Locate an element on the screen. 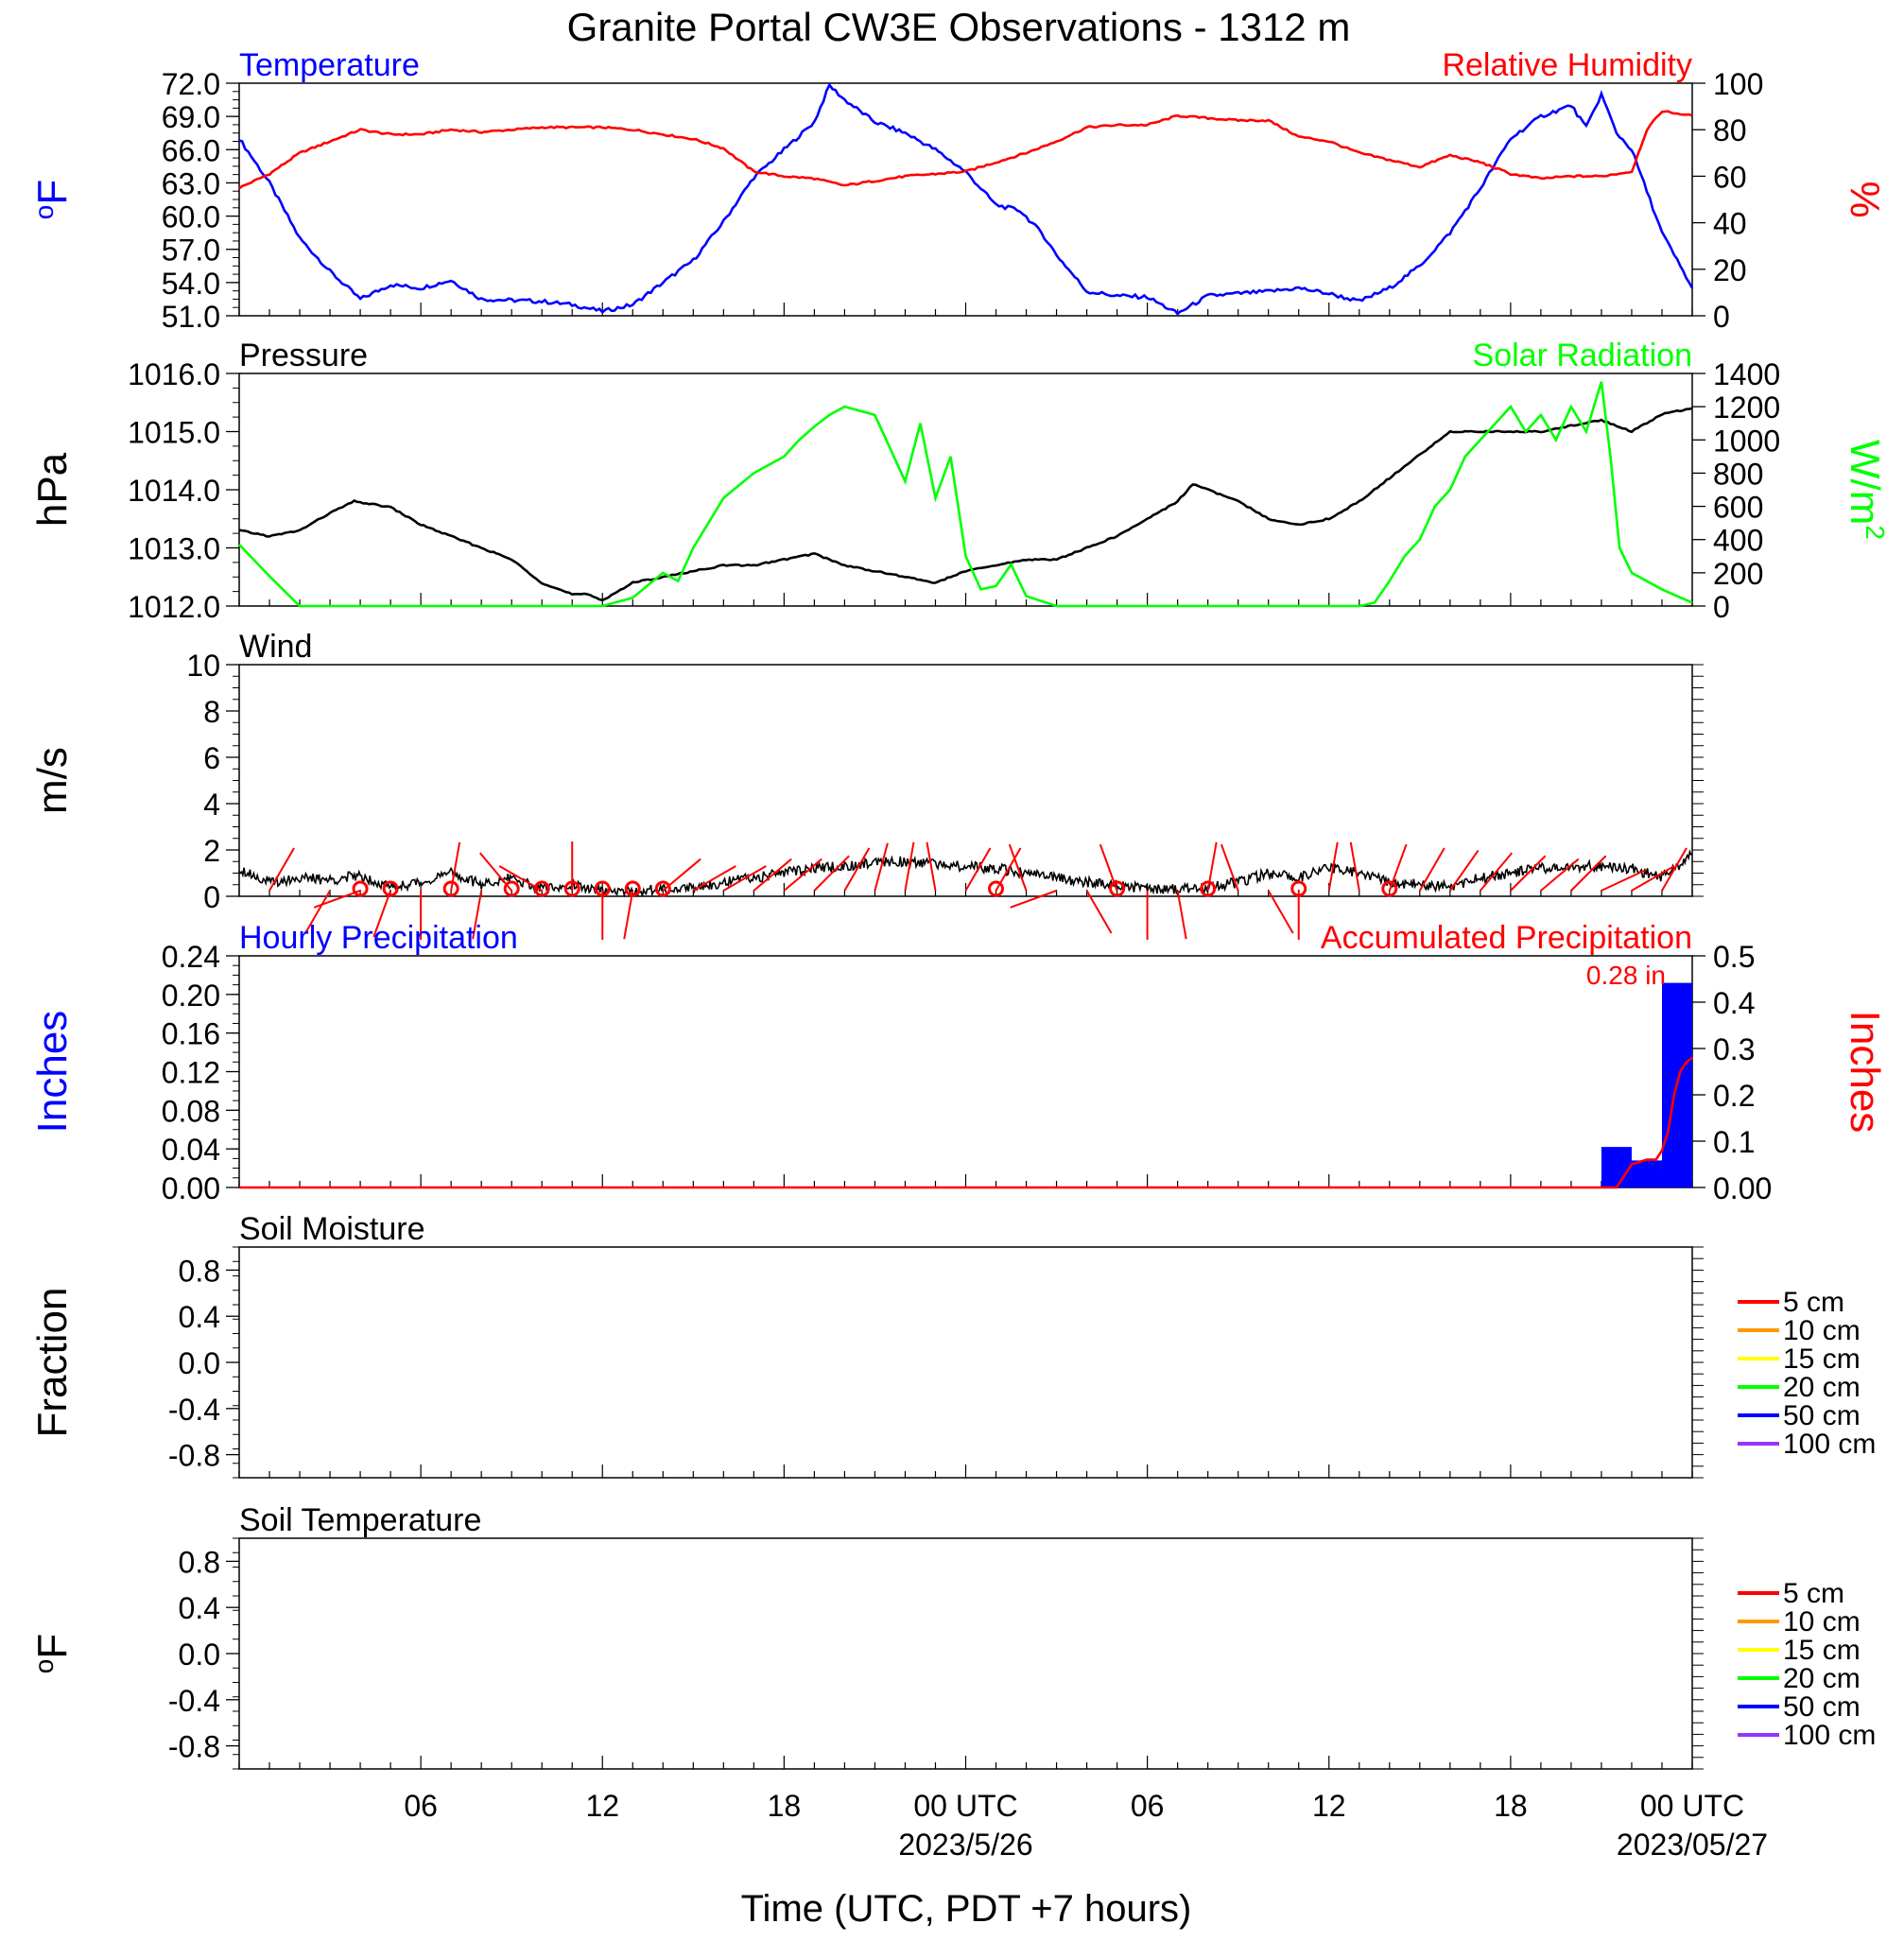 This screenshot has width=1904, height=1941. y-right-axis-title: W/m2 is located at coordinates (1866, 490).